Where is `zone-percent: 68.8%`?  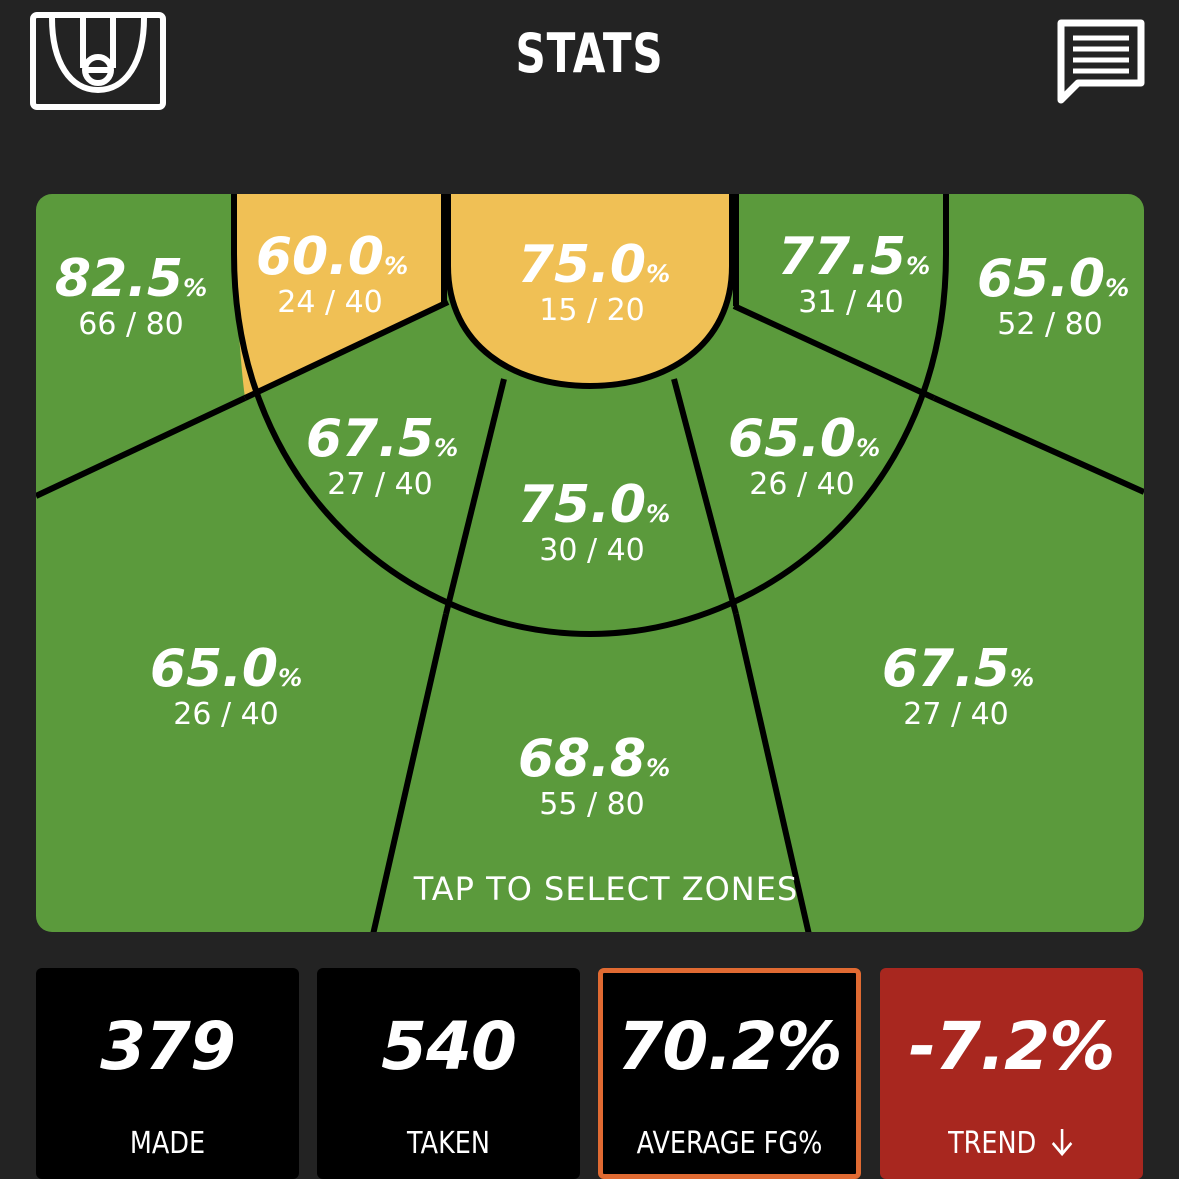 zone-percent: 68.8% is located at coordinates (594, 759).